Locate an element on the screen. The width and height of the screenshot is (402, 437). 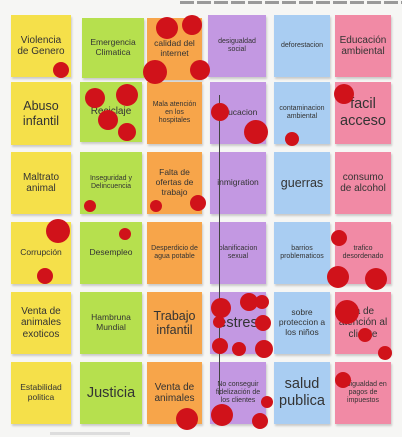
sticky-note: sobre proteccion a los niños is located at coordinates (302, 323).